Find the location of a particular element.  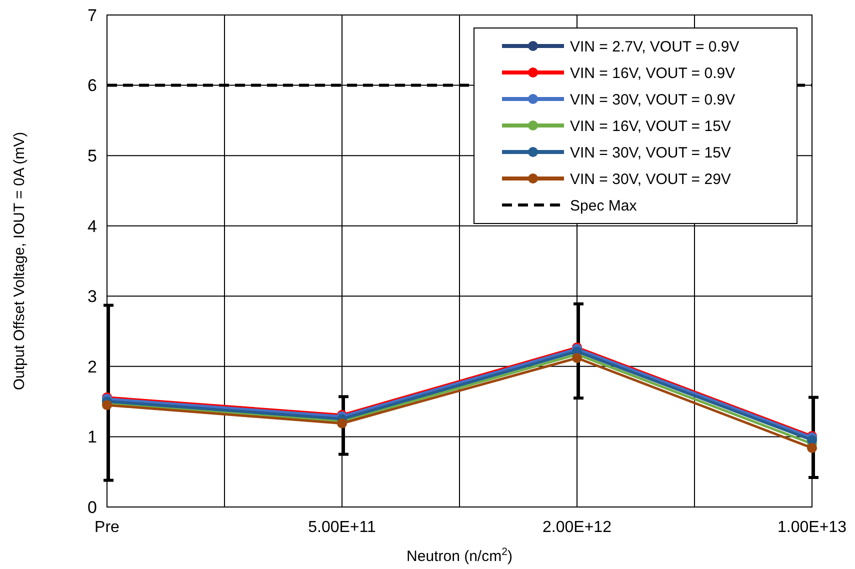

legend-label: VIN = 2.7V, VOUT = 0.9V is located at coordinates (655, 47).